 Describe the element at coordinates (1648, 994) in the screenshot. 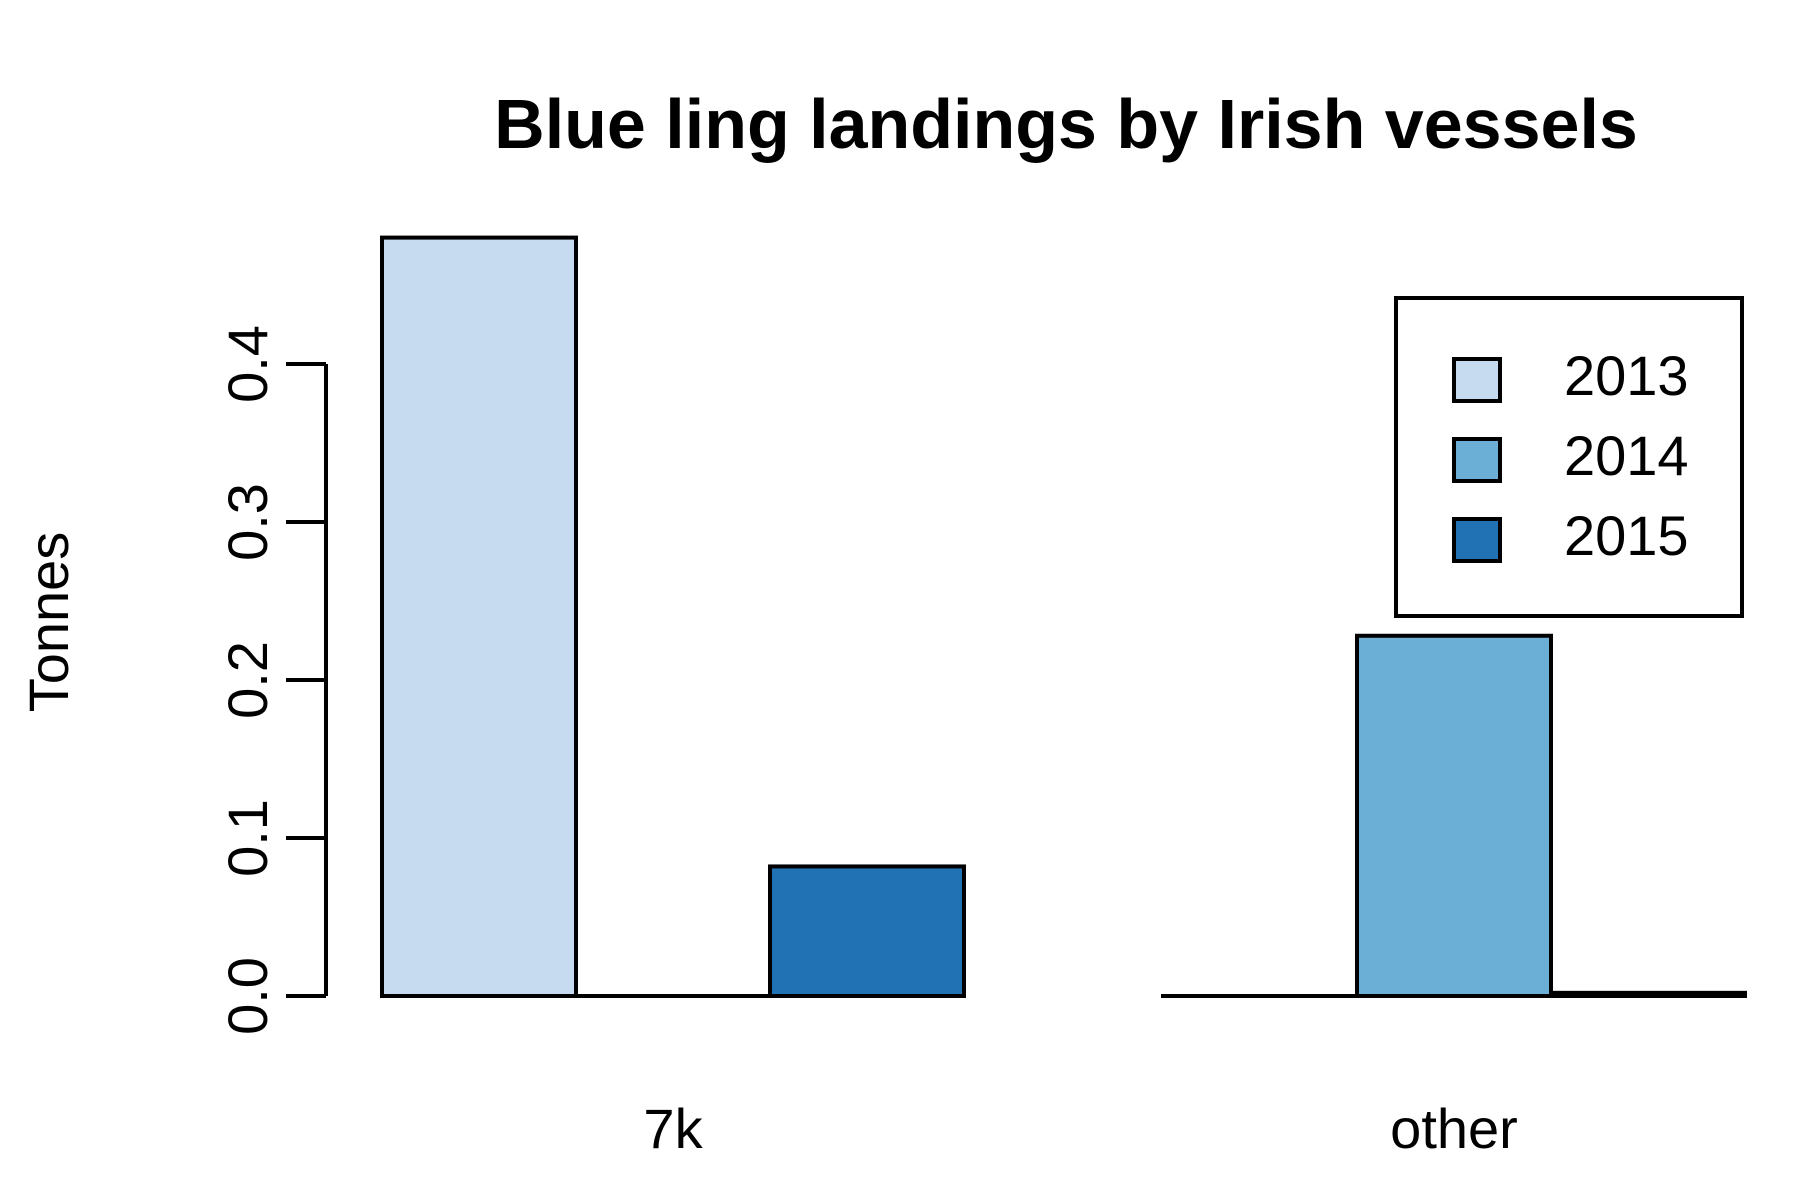

I see `bar-other-2015` at that location.